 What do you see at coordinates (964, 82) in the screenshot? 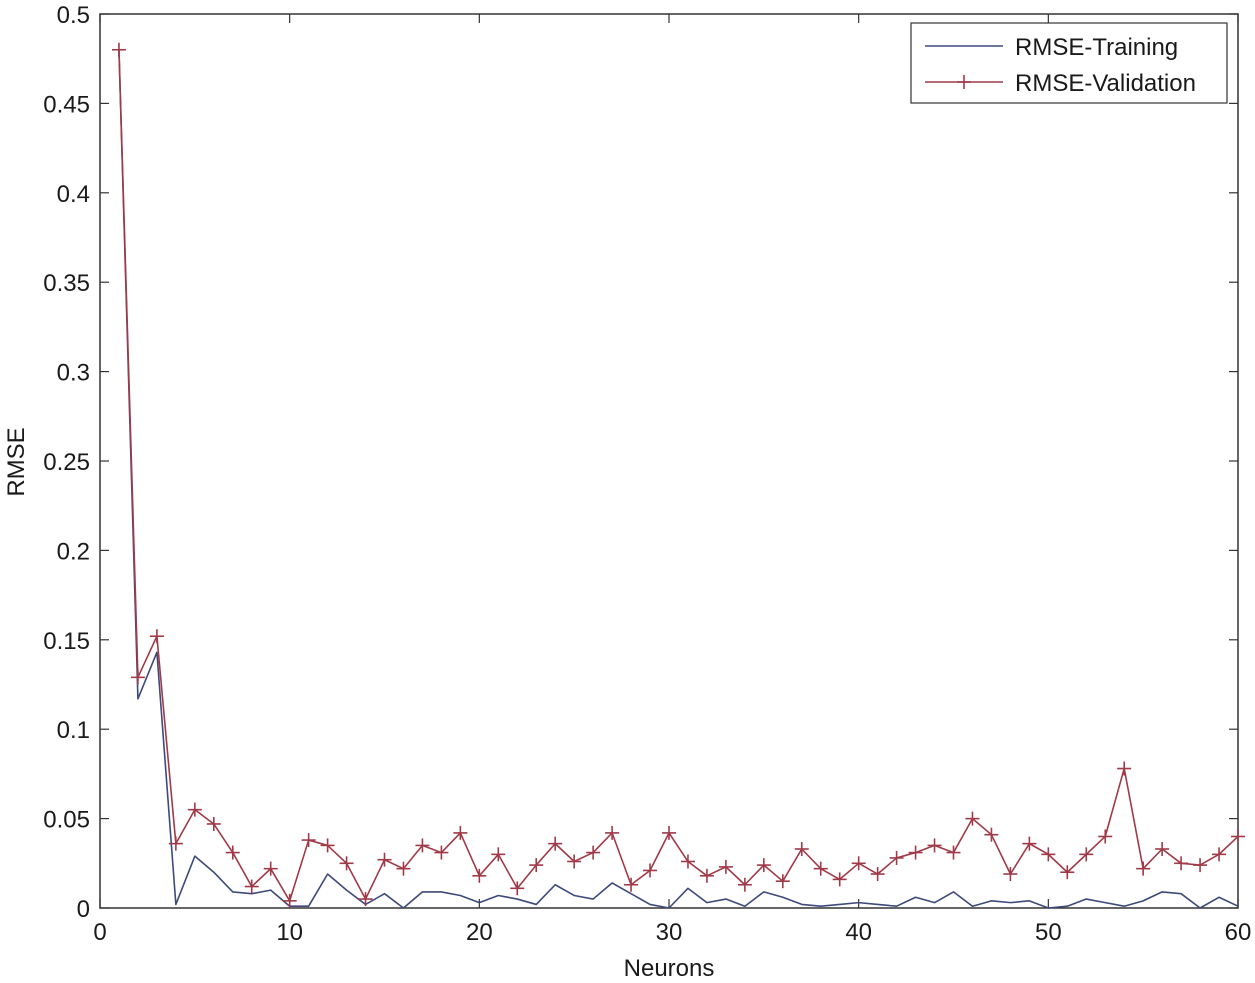
I see `legend-marker-validation` at bounding box center [964, 82].